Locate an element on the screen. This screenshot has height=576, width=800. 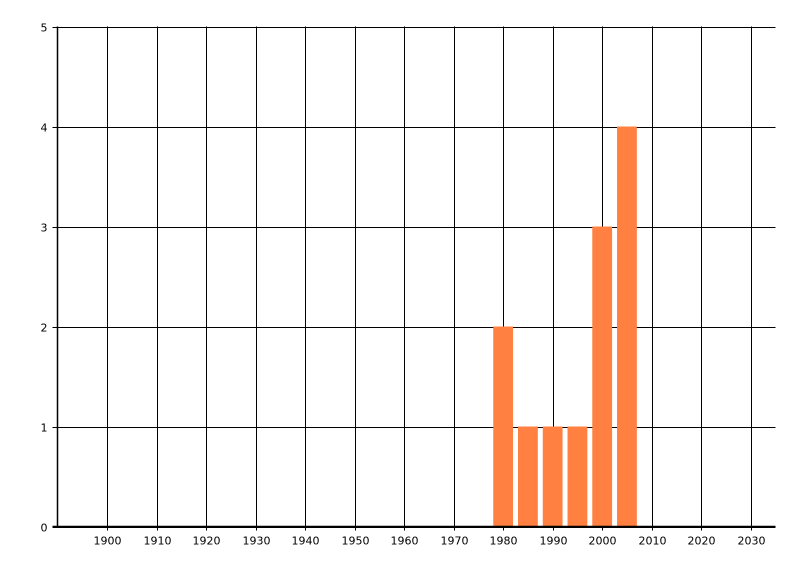
x-tick-label: 1910 is located at coordinates (158, 541).